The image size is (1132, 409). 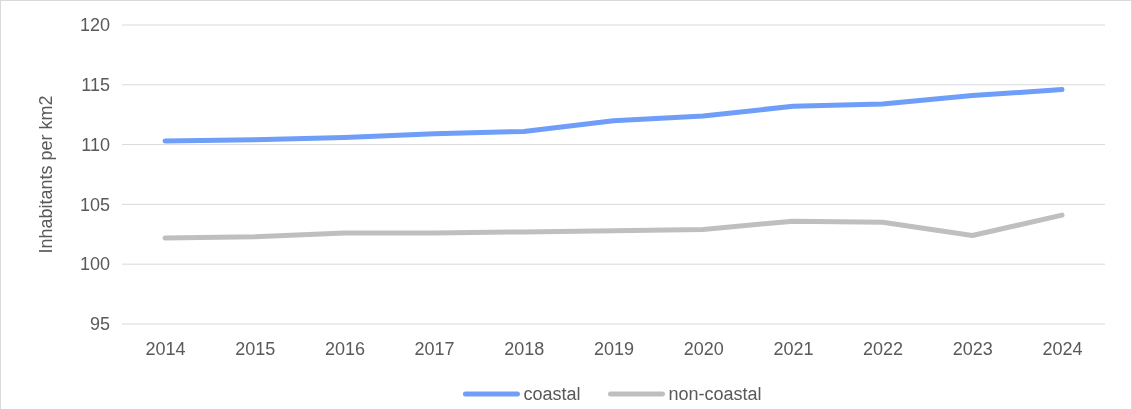 What do you see at coordinates (94, 204) in the screenshot?
I see `y-tick-label: 105` at bounding box center [94, 204].